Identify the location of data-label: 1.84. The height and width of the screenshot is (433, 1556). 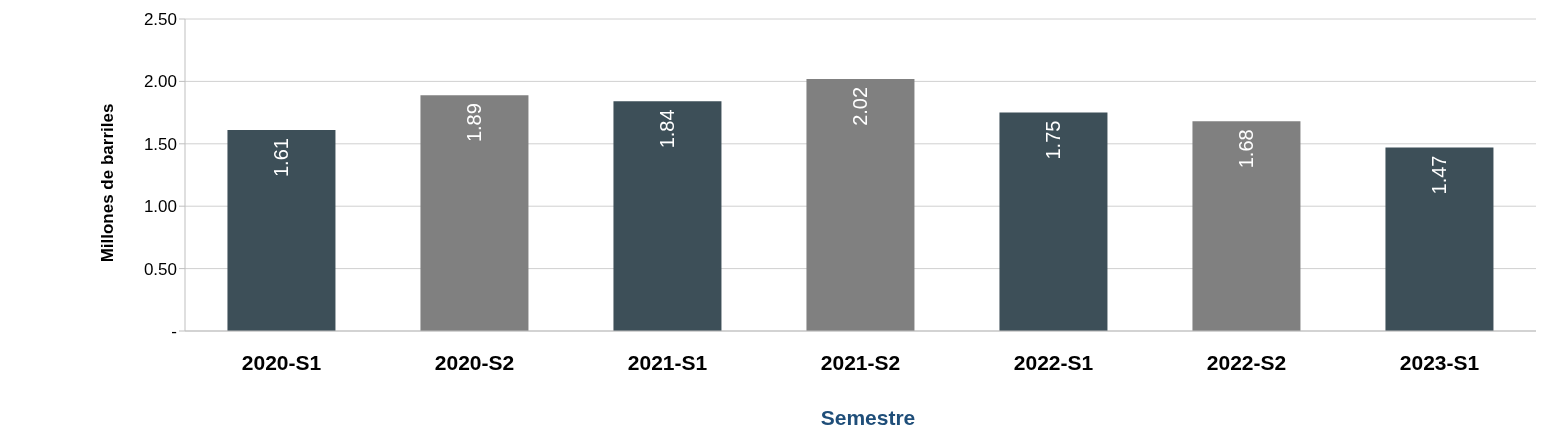
(667, 129).